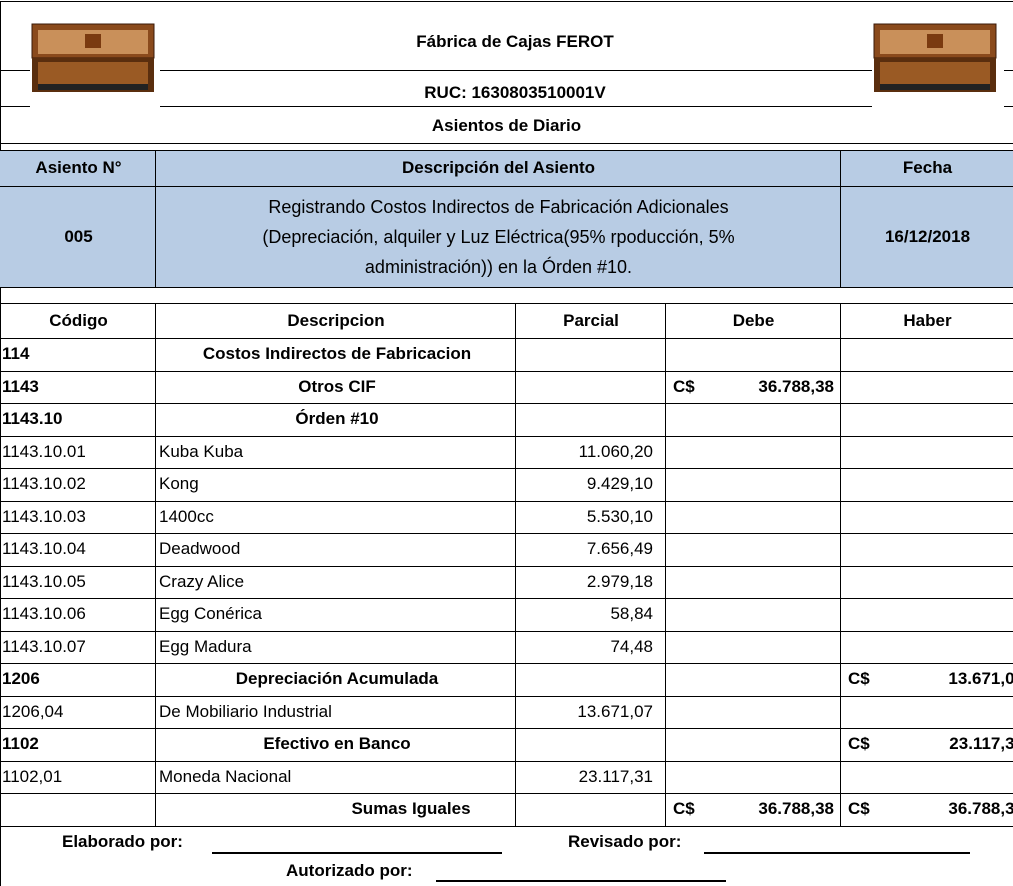 The height and width of the screenshot is (886, 1013). Describe the element at coordinates (337, 419) in the screenshot. I see `account-description: Órden #10` at that location.